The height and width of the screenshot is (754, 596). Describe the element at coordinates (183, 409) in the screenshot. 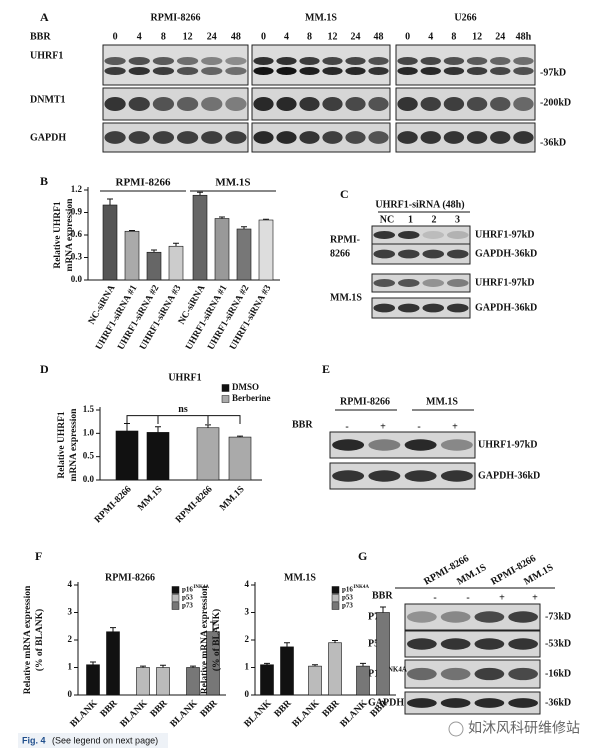

I see `annotation: ns` at that location.